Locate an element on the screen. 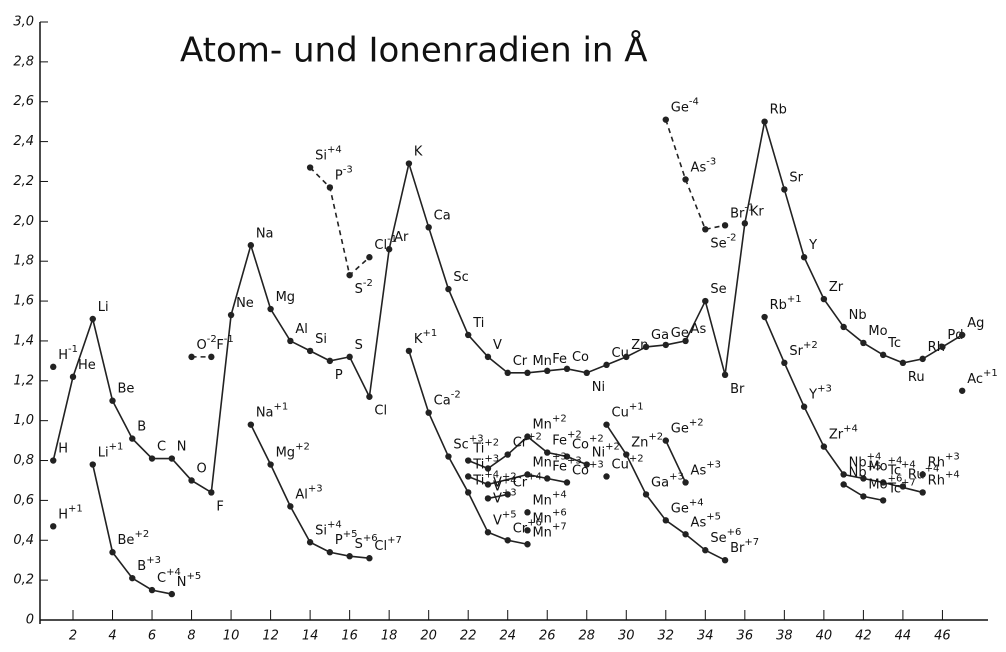  point-label: Ac+1 is located at coordinates (982, 377).